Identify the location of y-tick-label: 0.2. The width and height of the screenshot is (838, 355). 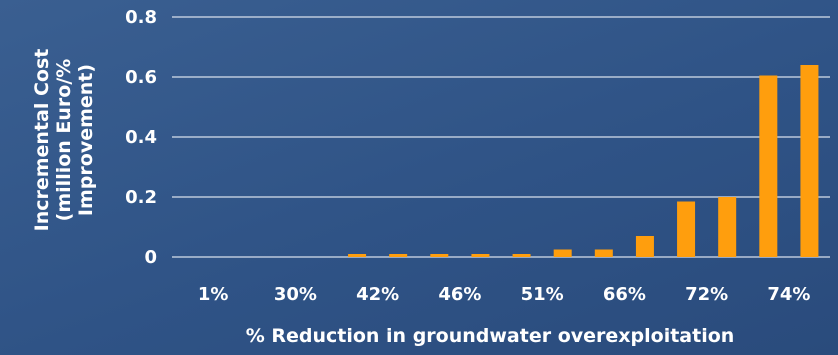
(141, 197).